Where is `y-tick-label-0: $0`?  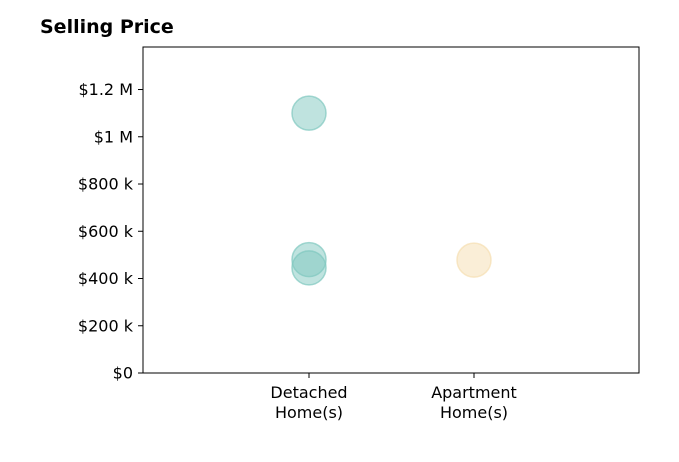 y-tick-label-0: $0 is located at coordinates (123, 373).